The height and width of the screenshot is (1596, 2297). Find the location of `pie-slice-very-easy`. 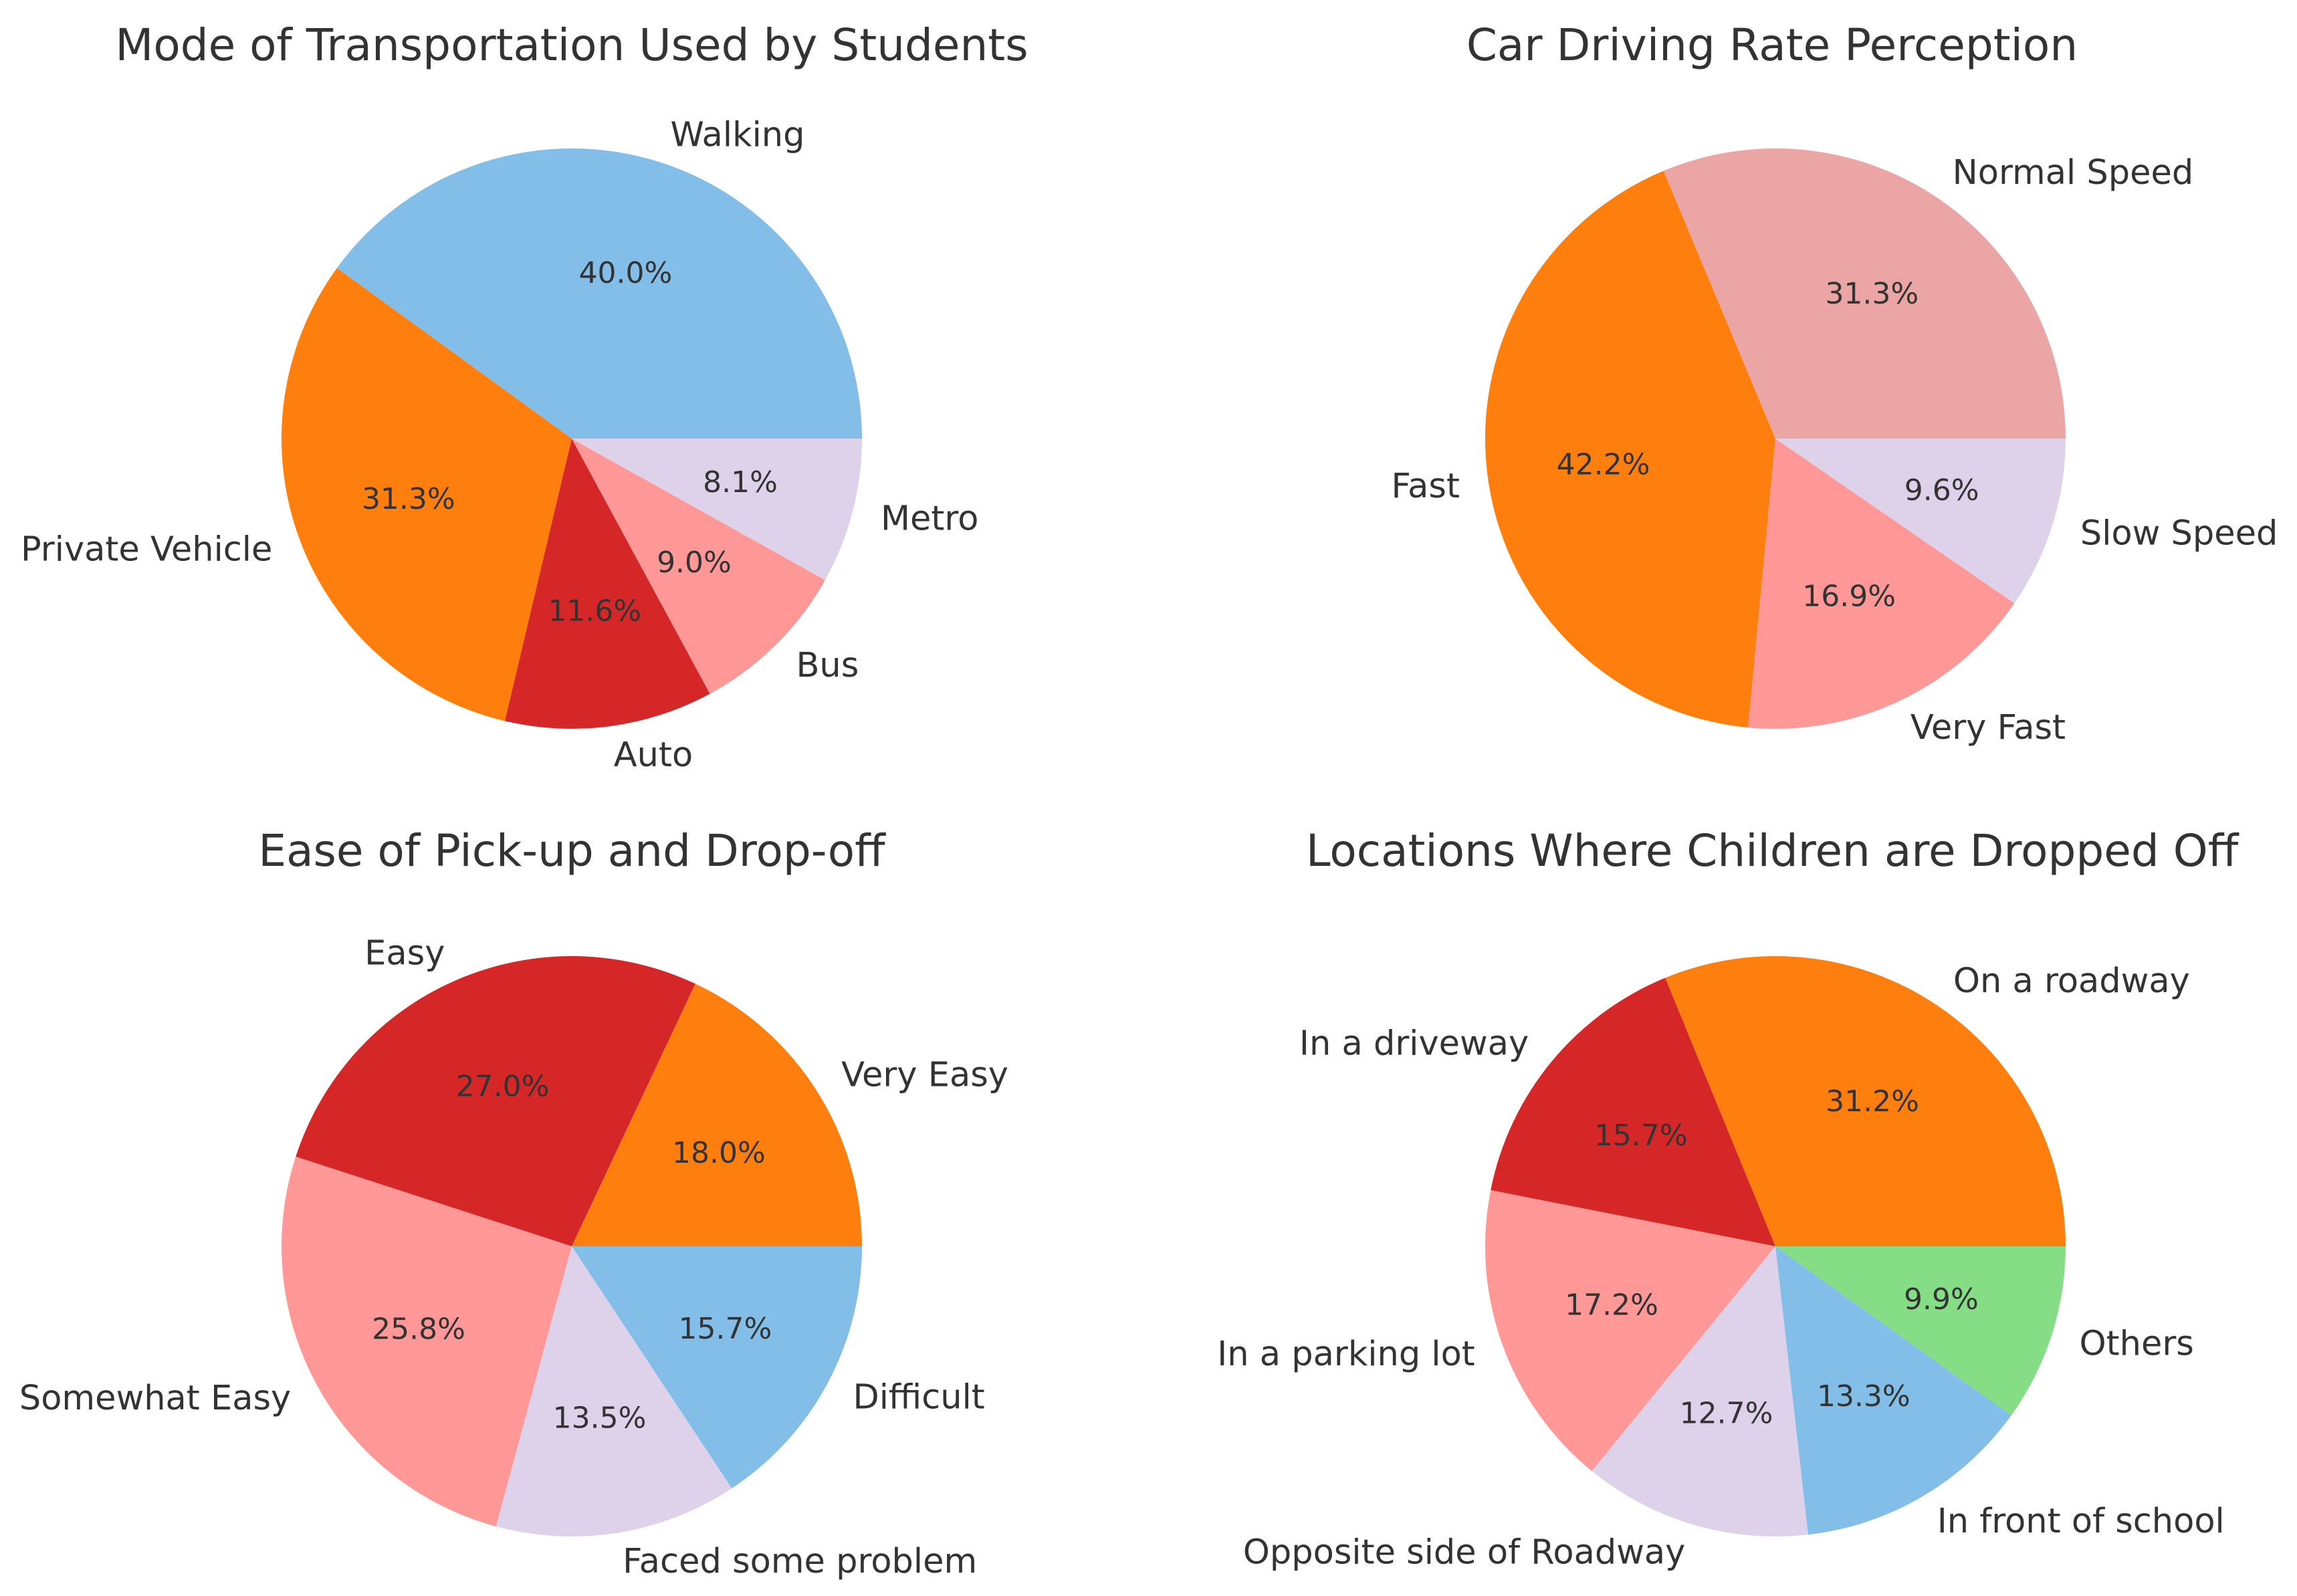

pie-slice-very-easy is located at coordinates (717, 1115).